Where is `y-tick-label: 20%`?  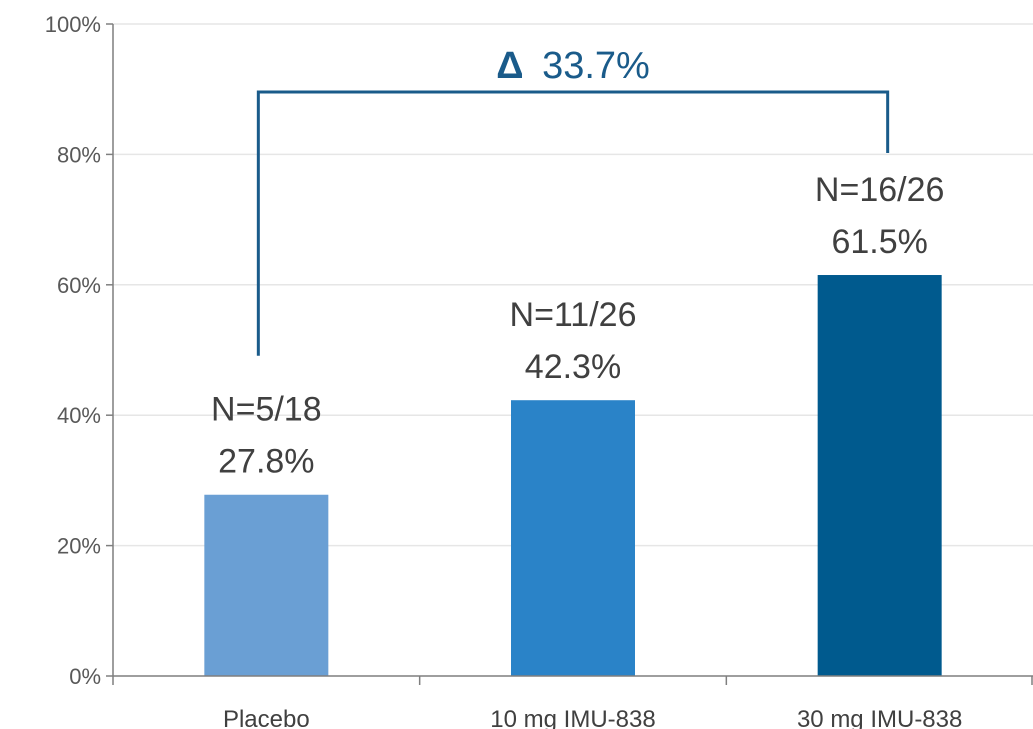
y-tick-label: 20% is located at coordinates (79, 546).